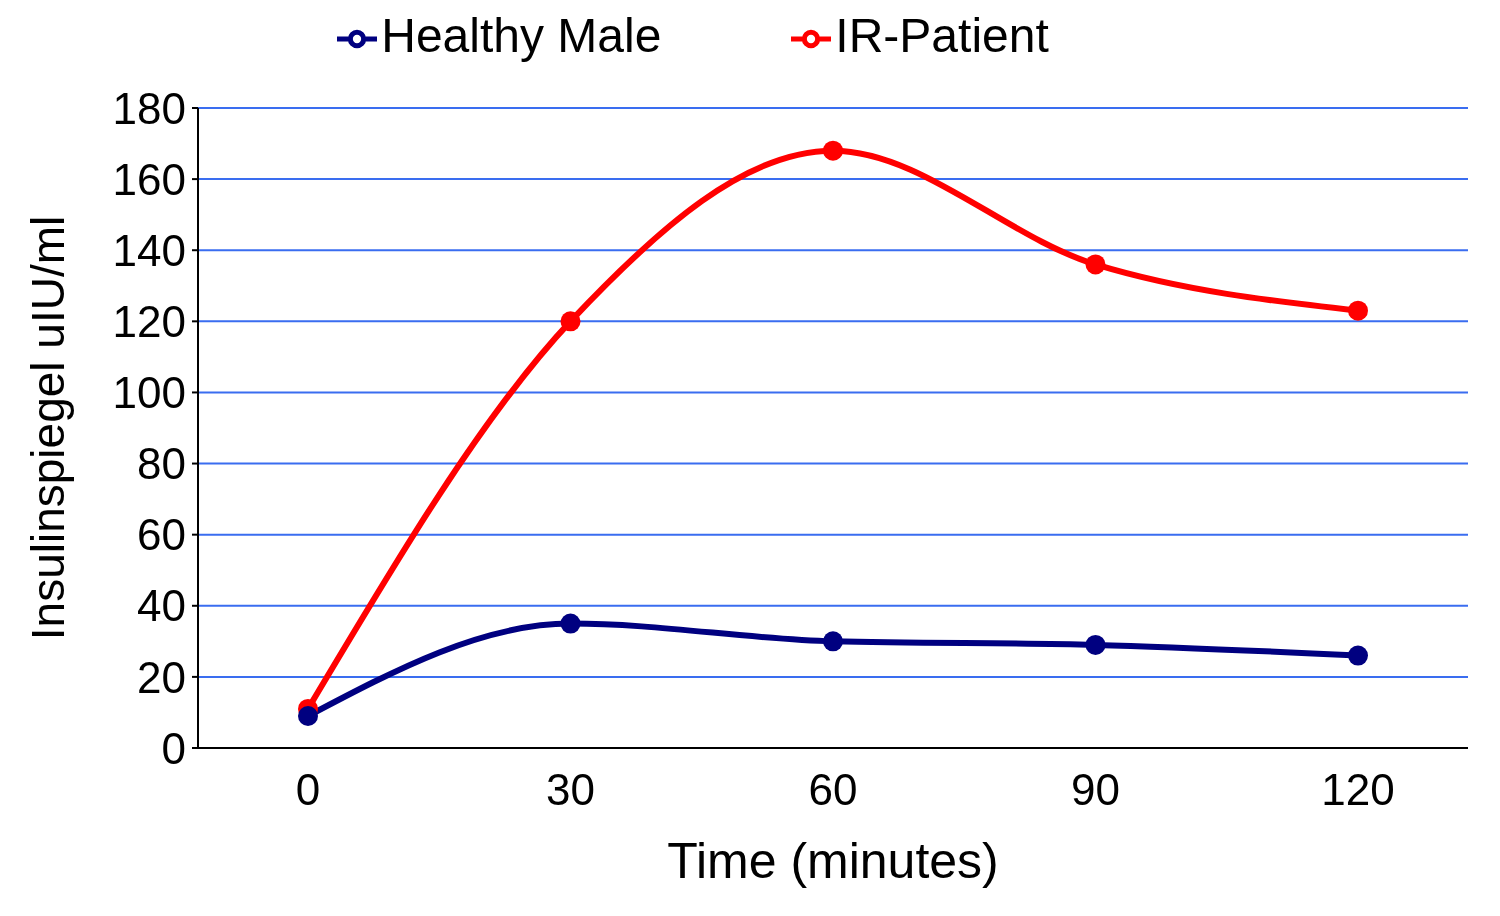 This screenshot has height=916, width=1500. I want to click on y-tick-label: 40, so click(161, 606).